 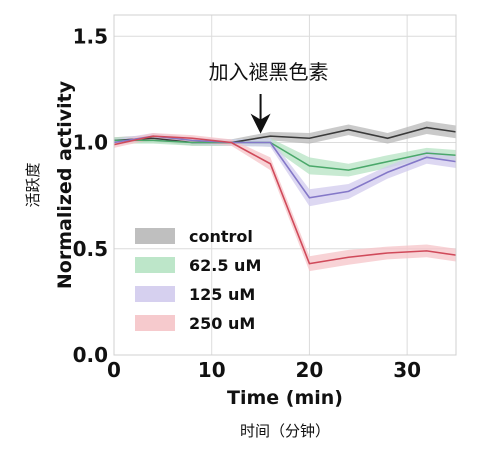 What do you see at coordinates (221, 236) in the screenshot?
I see `legend-label-control: control` at bounding box center [221, 236].